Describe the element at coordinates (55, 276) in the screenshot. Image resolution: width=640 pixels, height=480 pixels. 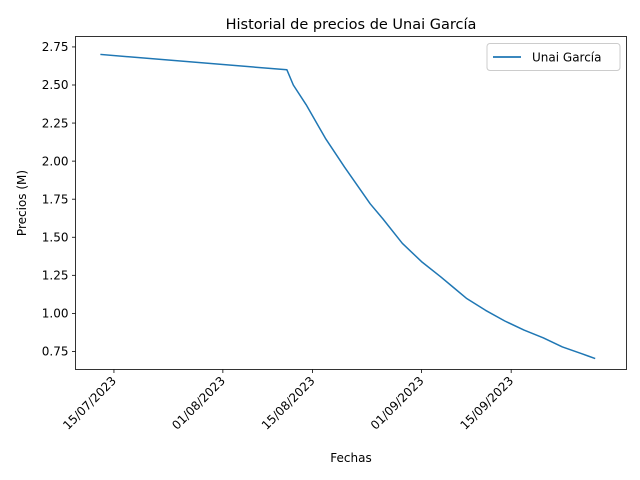
I see `y-tick-label: 1.25` at that location.